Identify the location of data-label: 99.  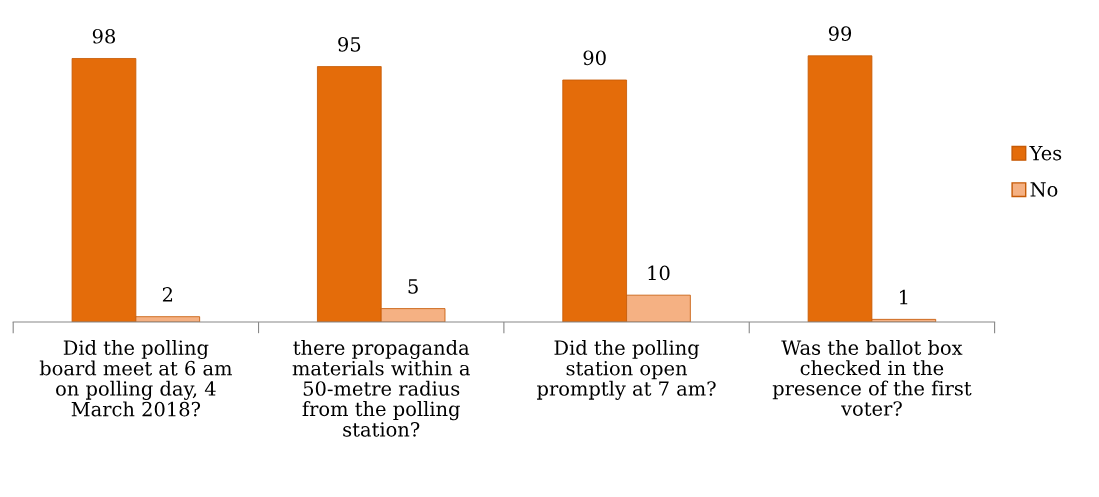
(840, 33).